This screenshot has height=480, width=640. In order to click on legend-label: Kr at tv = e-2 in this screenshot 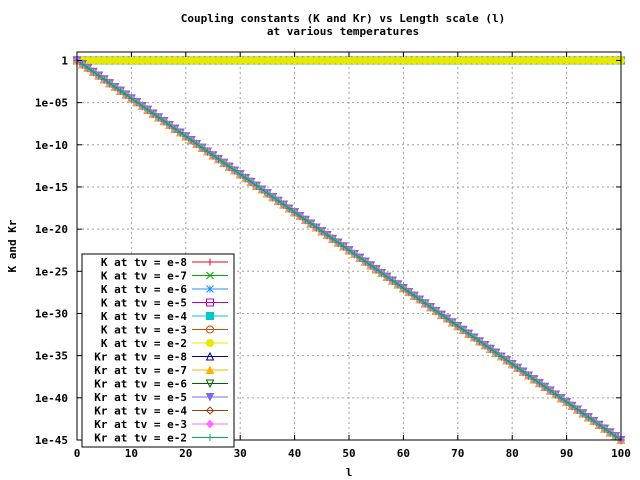, I will do `click(140, 438)`.